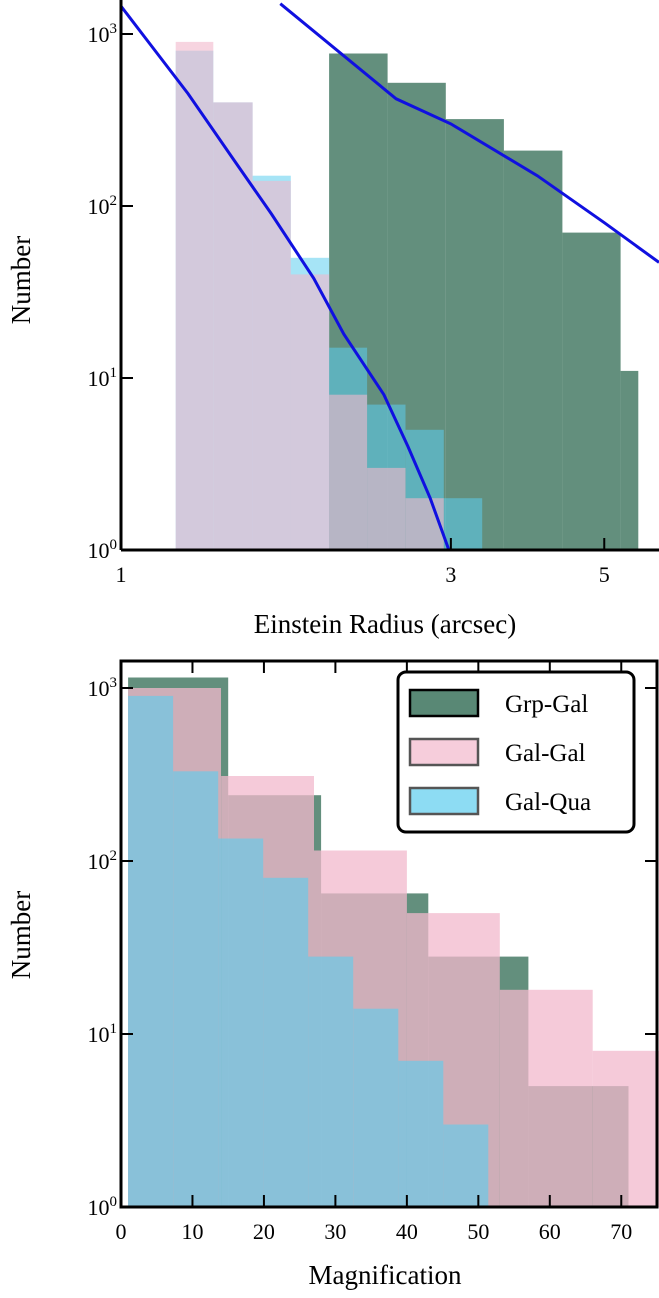 This screenshot has height=1298, width=659. I want to click on legend-label-gal-qua: Gal-Qua, so click(548, 802).